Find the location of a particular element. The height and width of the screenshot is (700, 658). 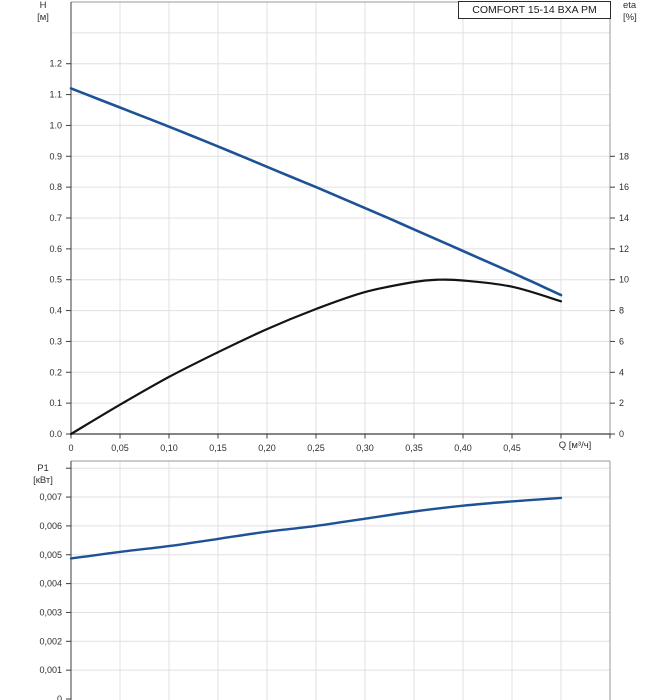

y-axis-tick-label: 0 is located at coordinates (59, 697).